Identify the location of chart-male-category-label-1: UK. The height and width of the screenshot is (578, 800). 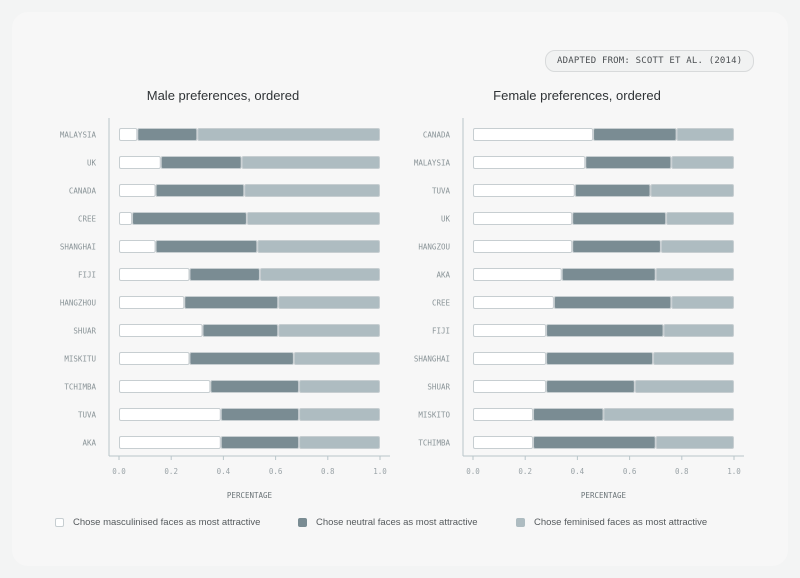
(92, 163).